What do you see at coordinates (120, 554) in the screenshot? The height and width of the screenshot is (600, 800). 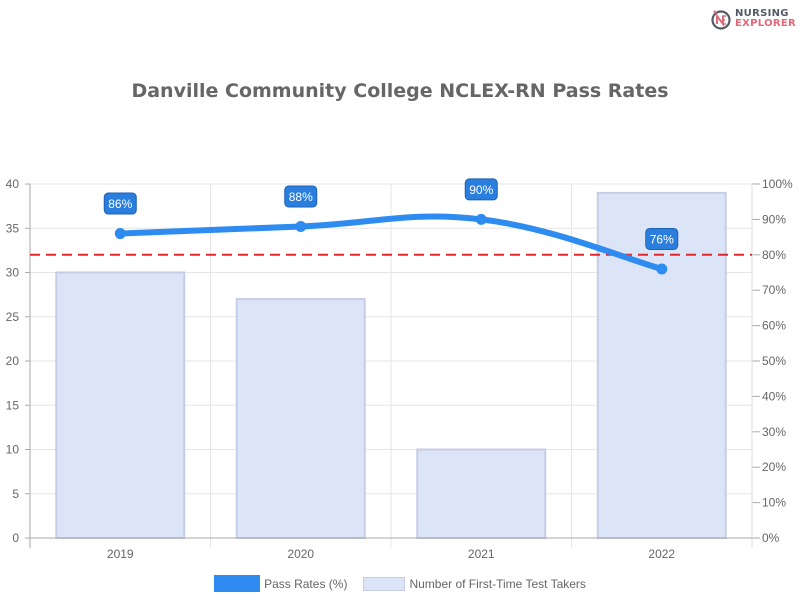 I see `x-tick: 2019` at bounding box center [120, 554].